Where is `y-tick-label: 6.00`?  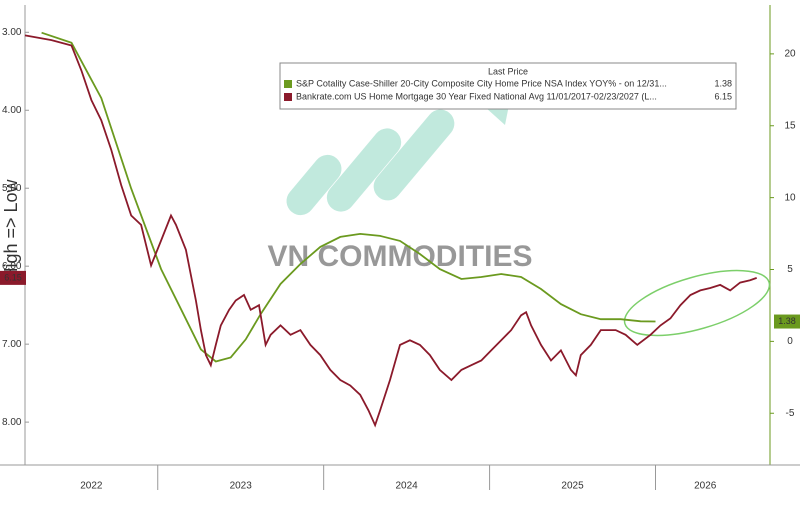 y-tick-label: 6.00 is located at coordinates (12, 266).